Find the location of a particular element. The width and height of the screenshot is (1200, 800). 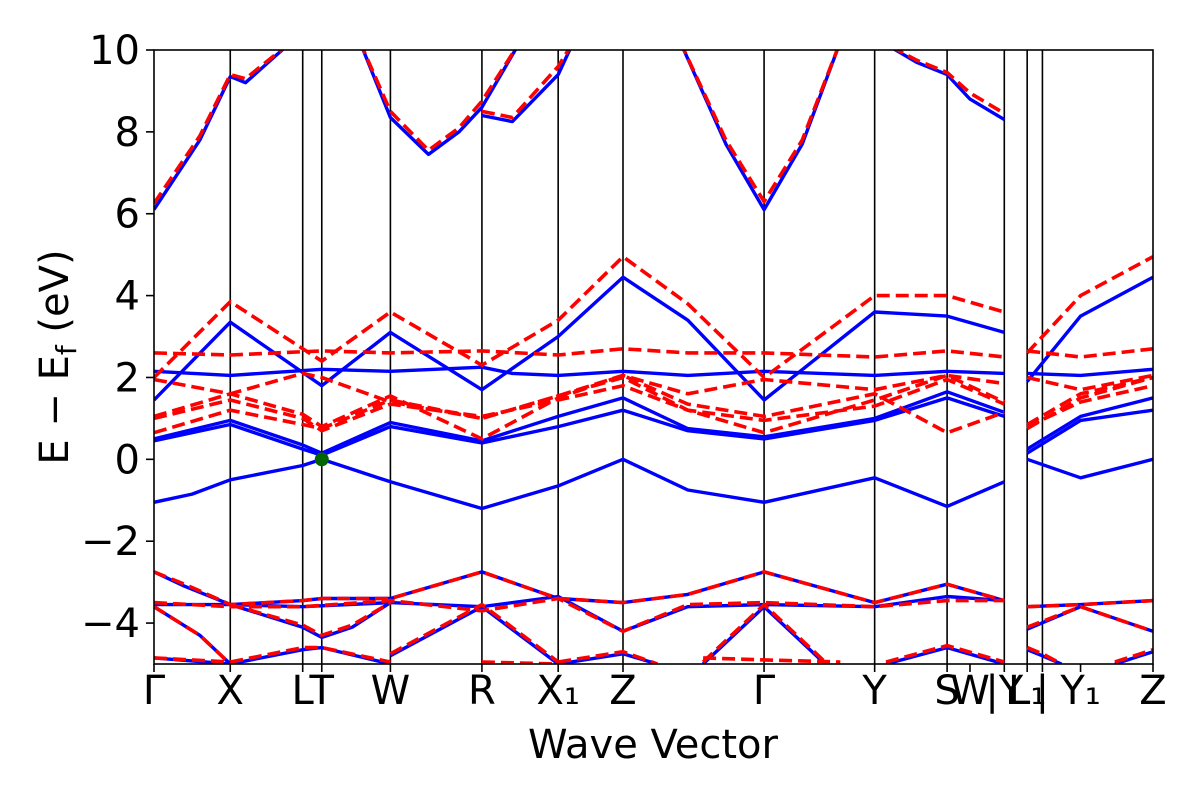

x-tick-label: Y is located at coordinates (874, 691).